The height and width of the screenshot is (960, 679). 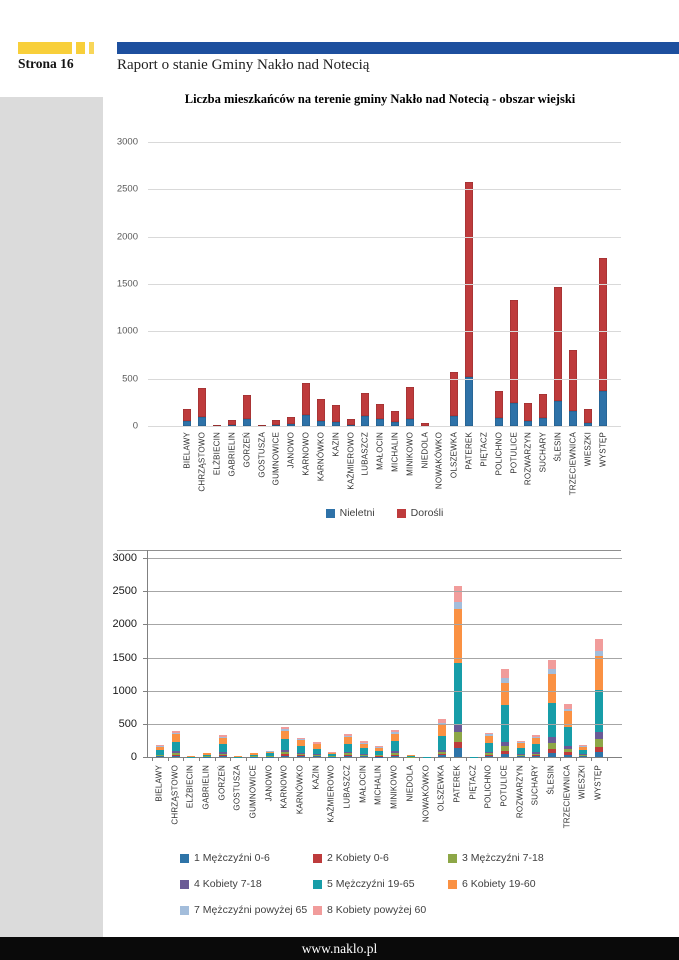 What do you see at coordinates (537, 653) in the screenshot?
I see `bar-slot-suchary` at bounding box center [537, 653].